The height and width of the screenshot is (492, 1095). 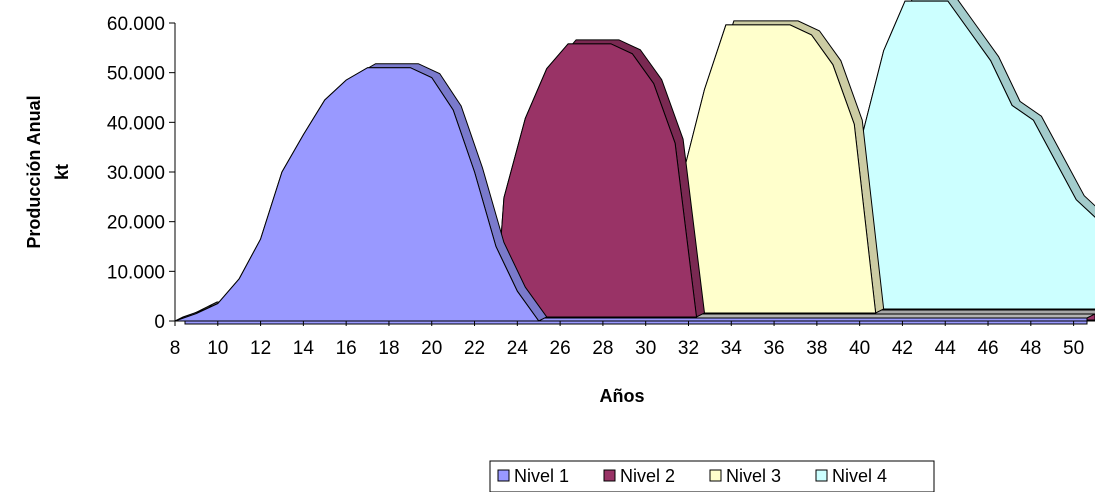 What do you see at coordinates (304, 348) in the screenshot?
I see `x-tick-label: 14` at bounding box center [304, 348].